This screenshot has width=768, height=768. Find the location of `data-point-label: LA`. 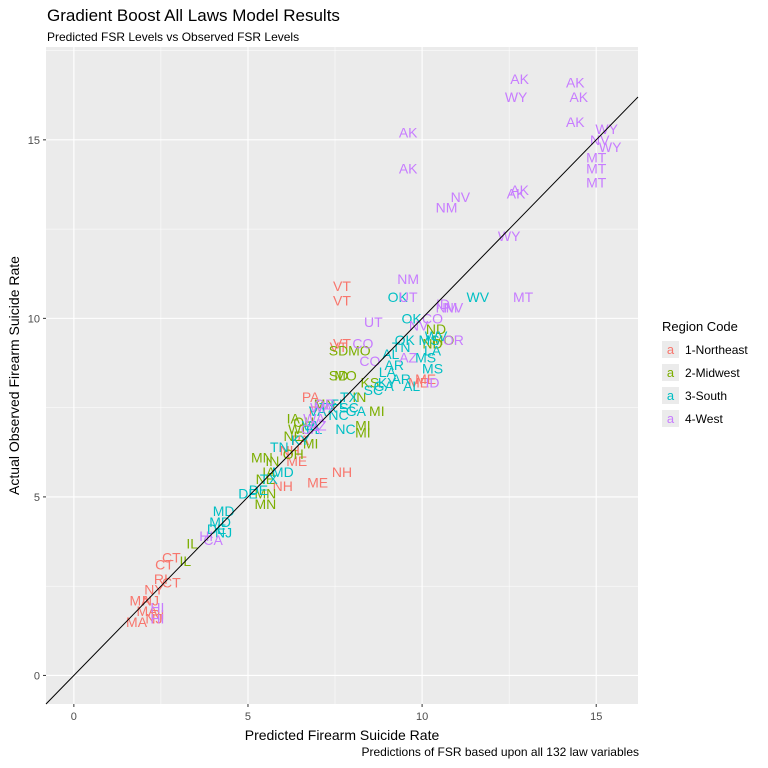

data-point-label: LA is located at coordinates (388, 372).